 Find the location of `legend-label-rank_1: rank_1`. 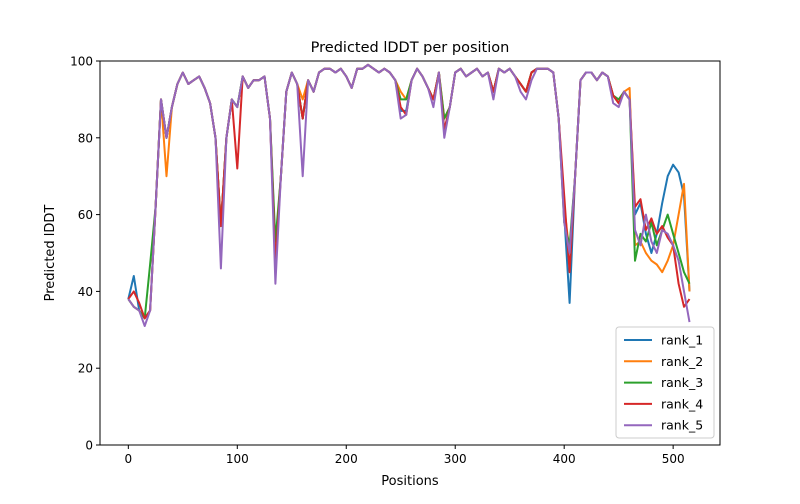

legend-label-rank_1: rank_1 is located at coordinates (682, 340).